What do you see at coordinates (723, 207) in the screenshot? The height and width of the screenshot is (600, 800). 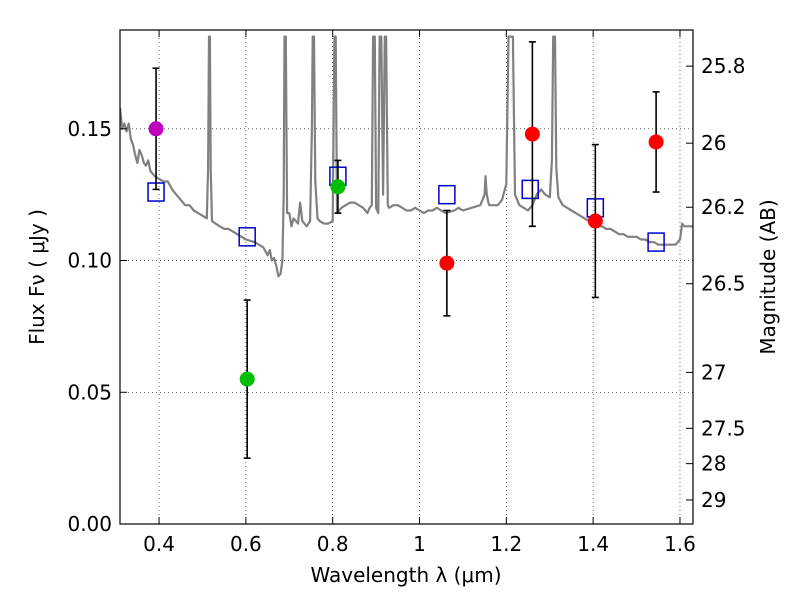 I see `right-tick-label: 26.2` at bounding box center [723, 207].